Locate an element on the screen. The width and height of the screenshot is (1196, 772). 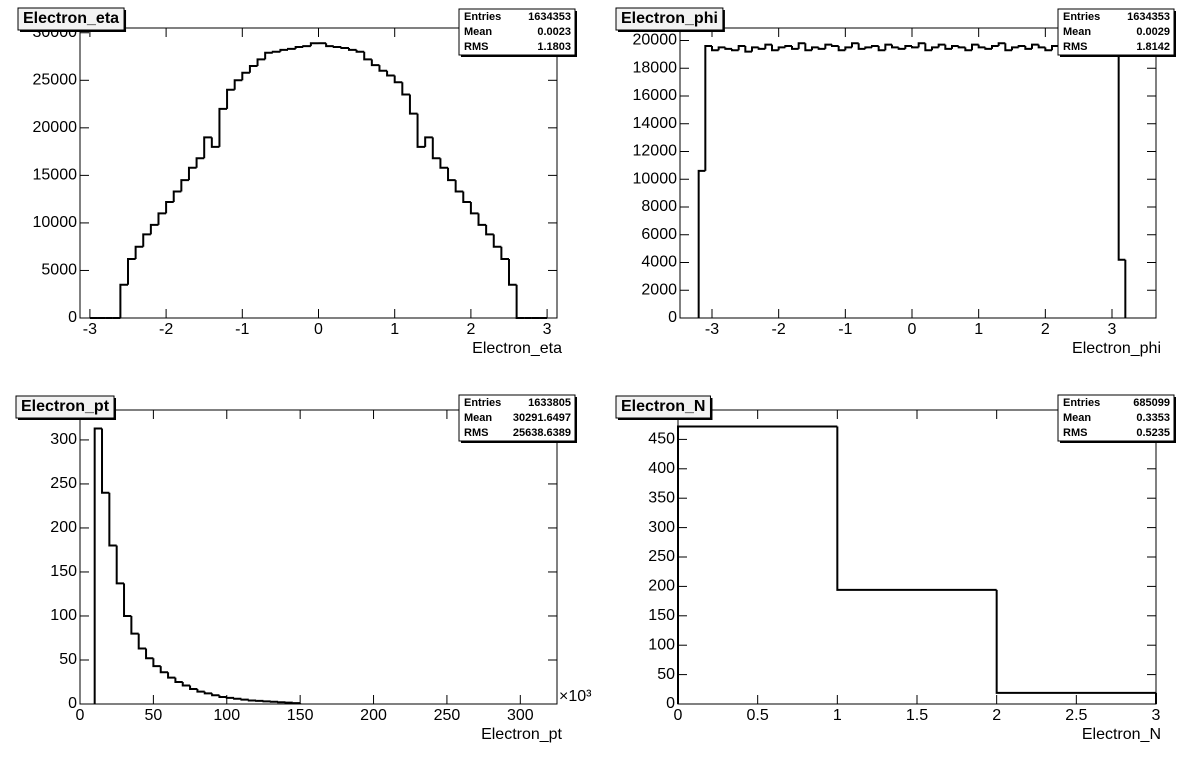
x-tick-label: 250 is located at coordinates (447, 715).